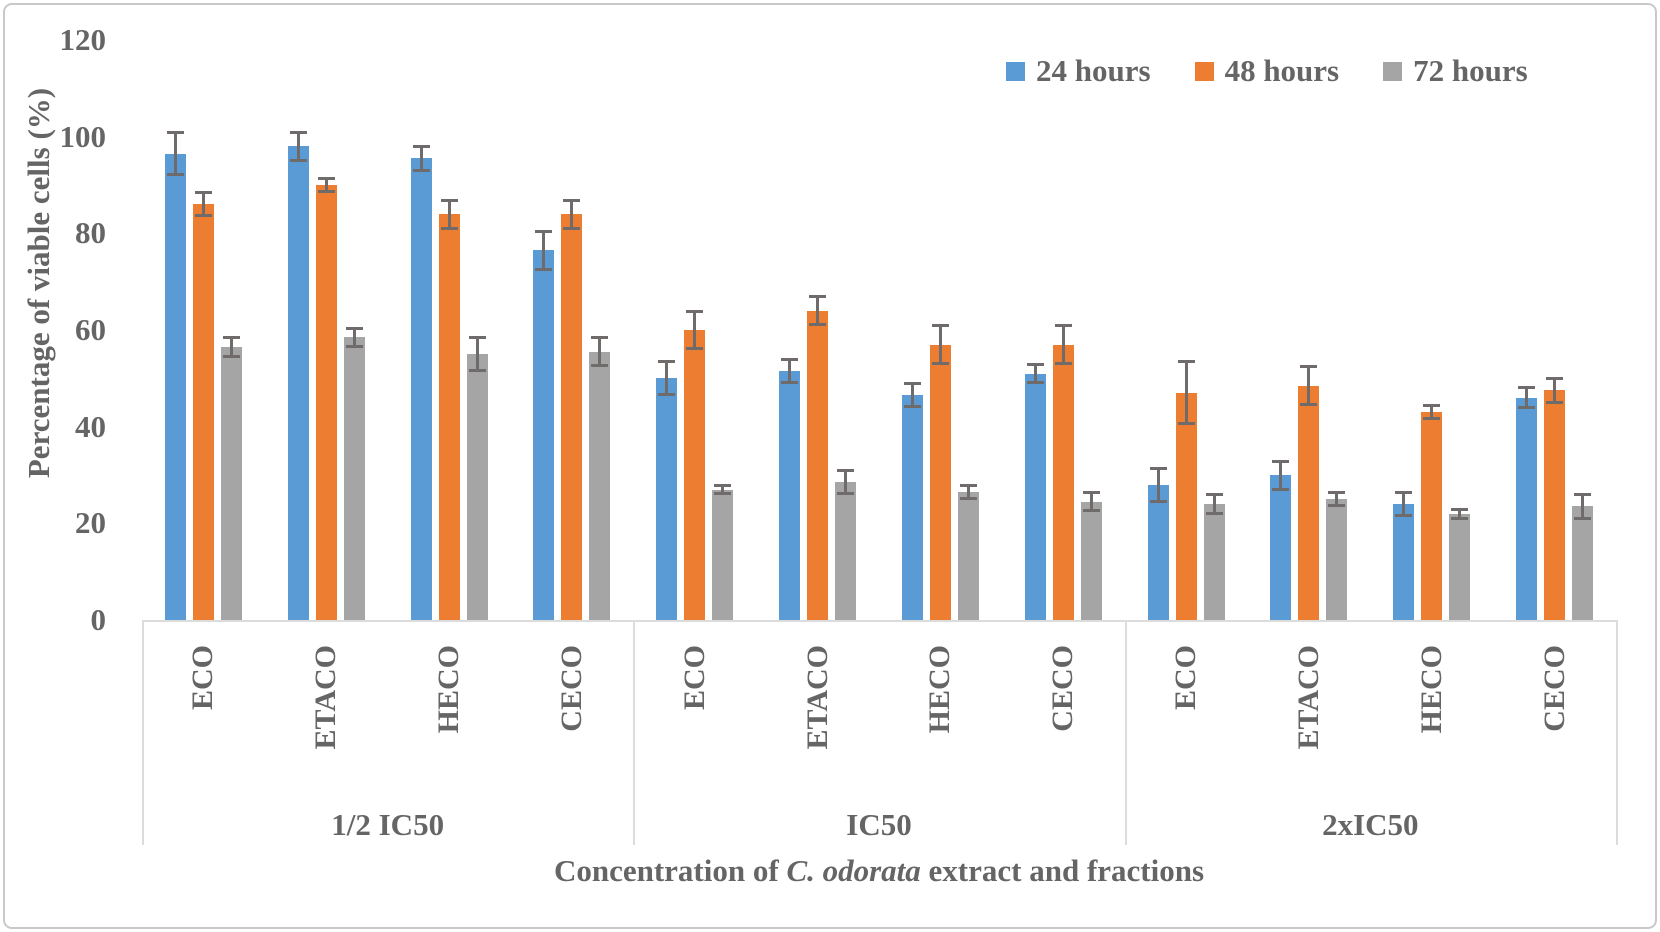 The image size is (1660, 932). What do you see at coordinates (175, 386) in the screenshot?
I see `bar-24-hours-eco-1-2-ic50` at bounding box center [175, 386].